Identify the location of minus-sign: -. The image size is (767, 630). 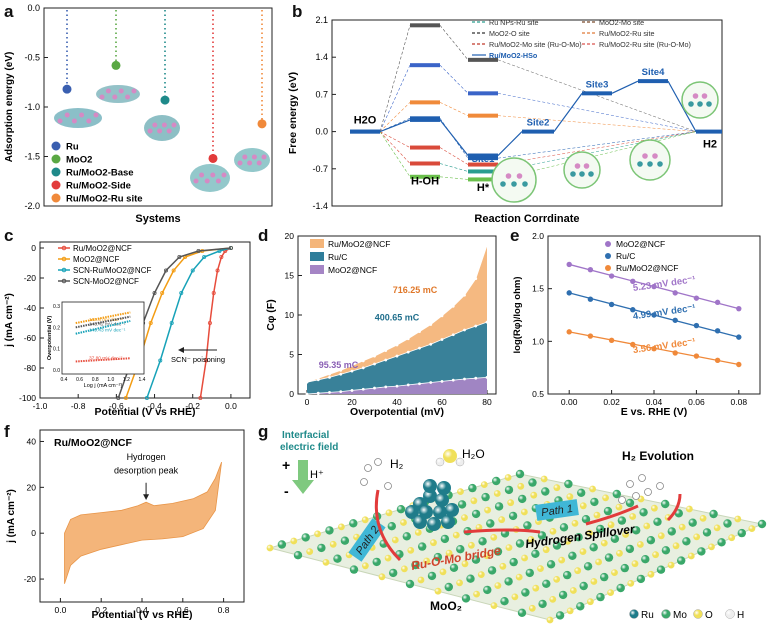
(286, 491).